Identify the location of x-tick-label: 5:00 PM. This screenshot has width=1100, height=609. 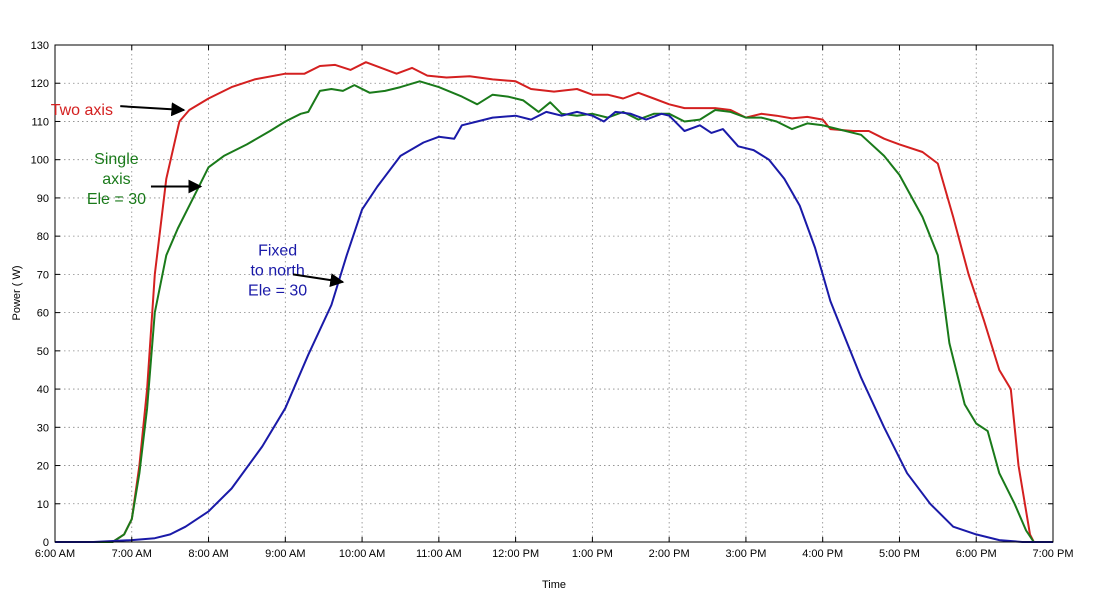
(899, 554).